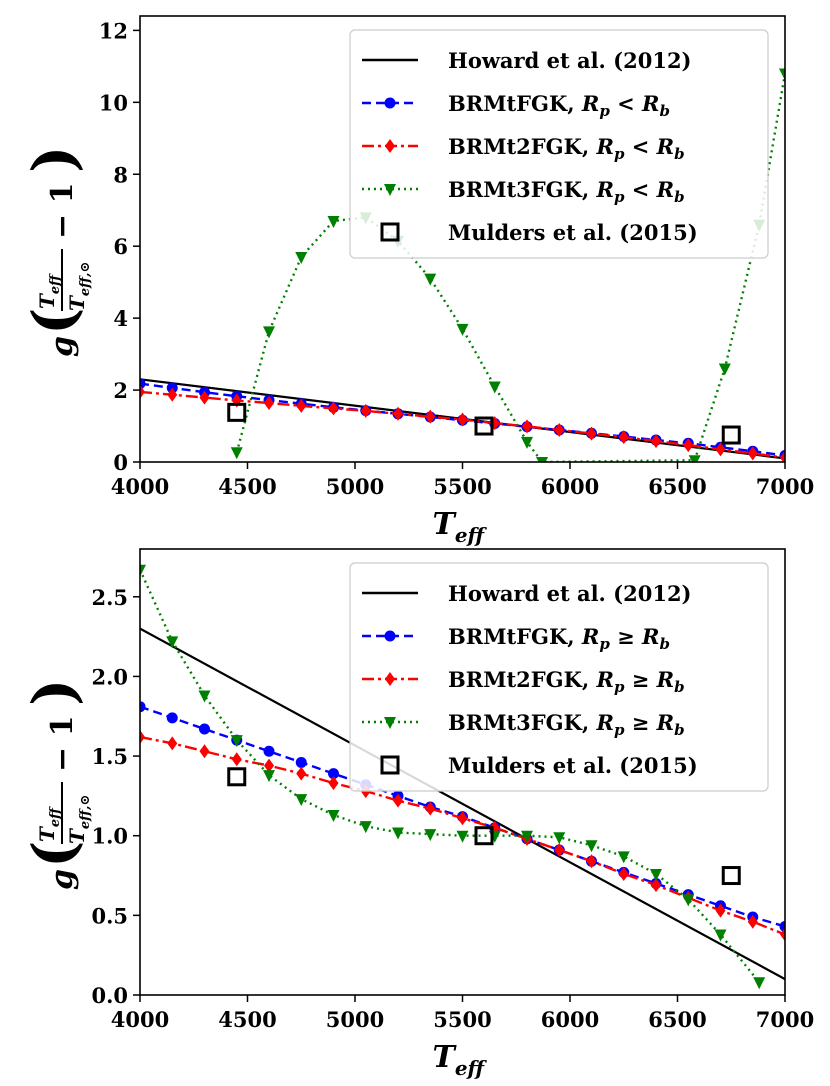  Describe the element at coordinates (62, 879) in the screenshot. I see `svg-text: g` at that location.